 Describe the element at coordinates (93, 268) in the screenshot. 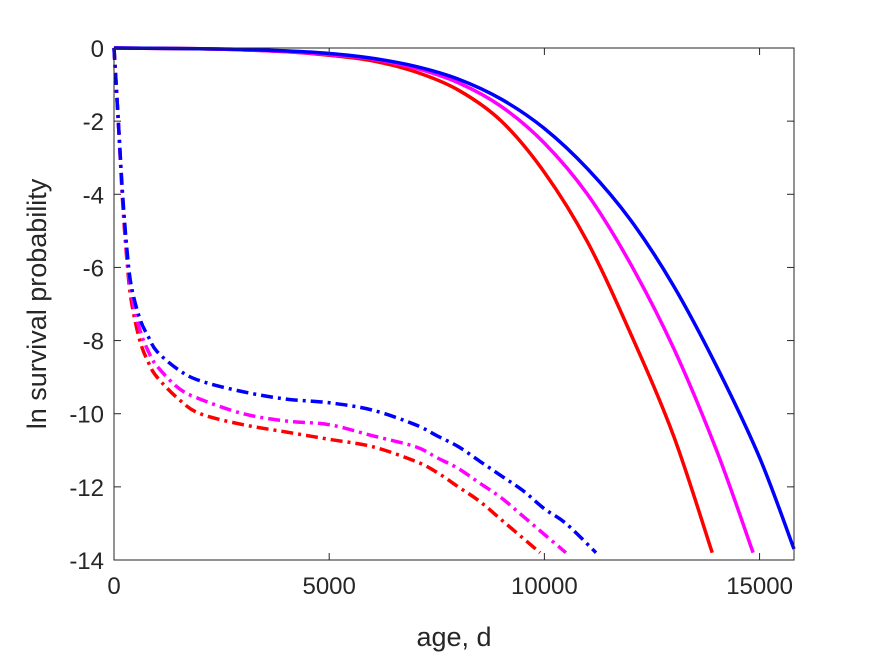

I see `y-tick-label: -6` at that location.